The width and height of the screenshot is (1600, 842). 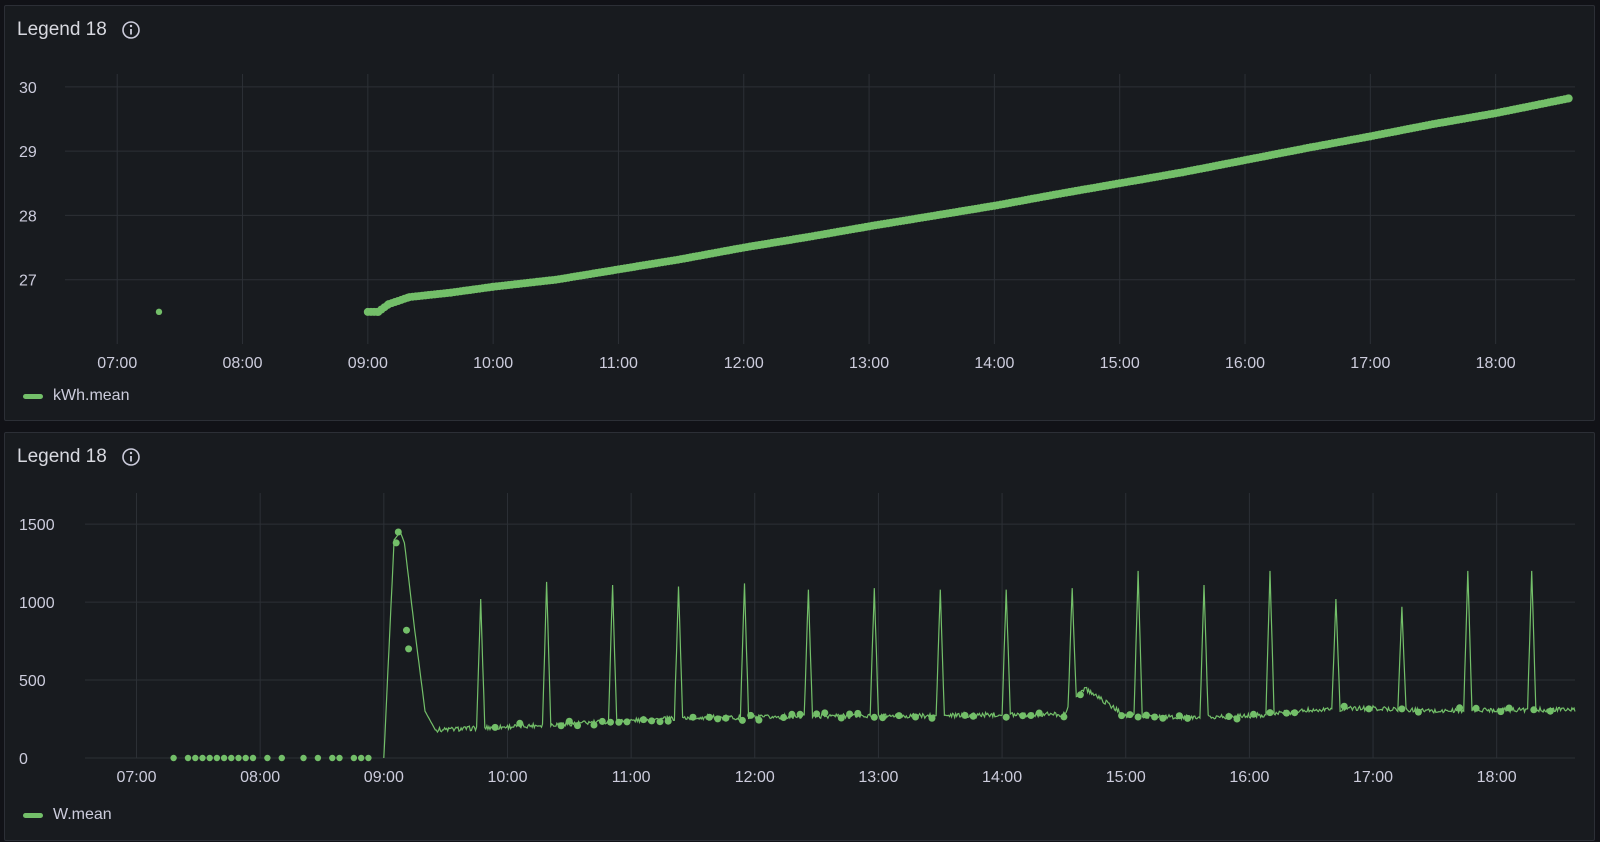 I want to click on x-tick-label: 13:00, so click(x=878, y=777).